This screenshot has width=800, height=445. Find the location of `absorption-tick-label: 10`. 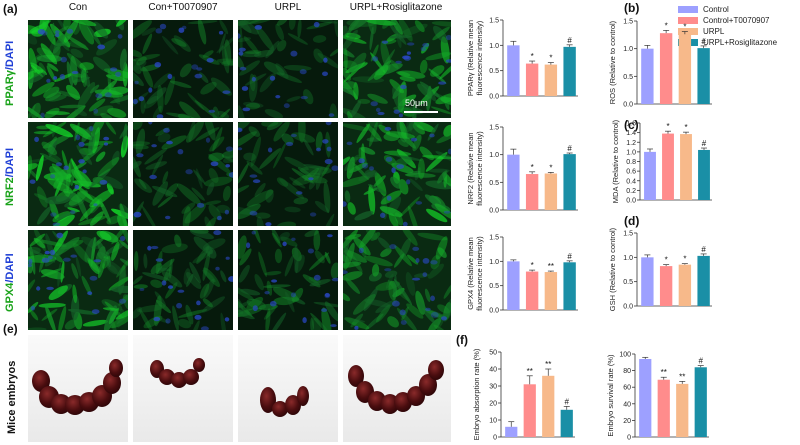

absorption-tick-label: 10 is located at coordinates (493, 421).